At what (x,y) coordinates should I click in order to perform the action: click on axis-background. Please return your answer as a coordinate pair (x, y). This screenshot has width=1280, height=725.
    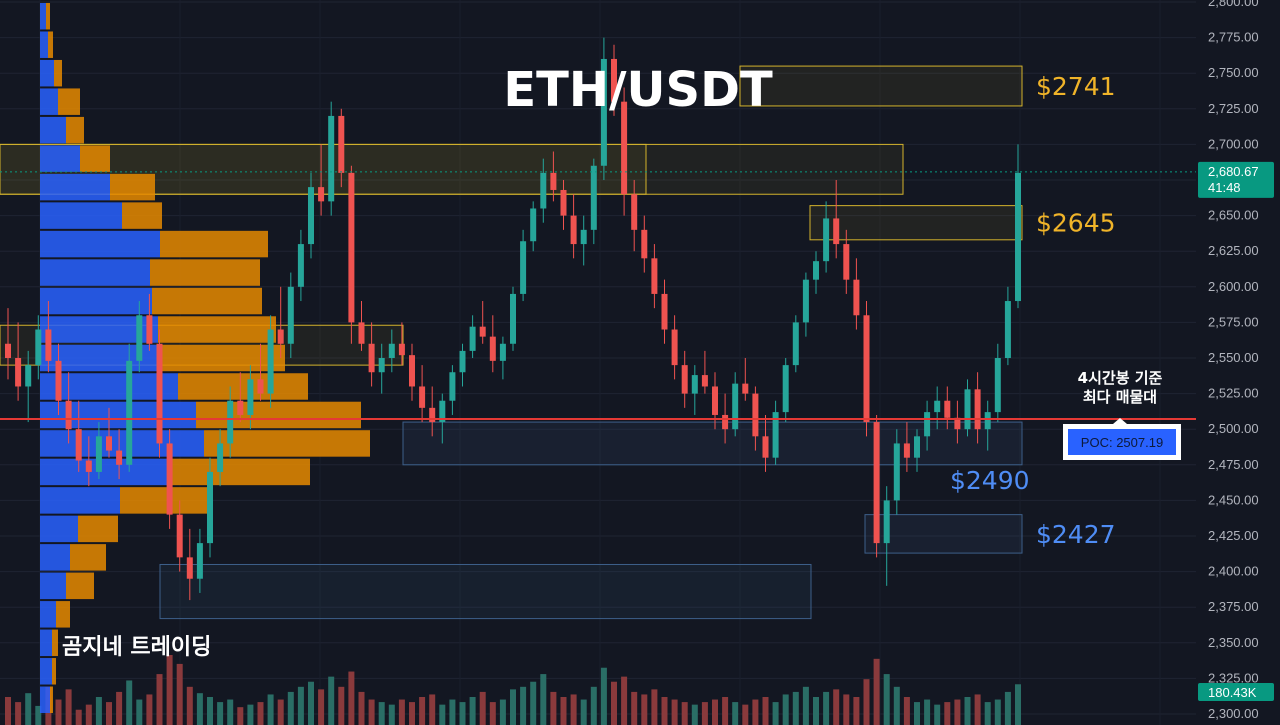
    Looking at the image, I should click on (1238, 362).